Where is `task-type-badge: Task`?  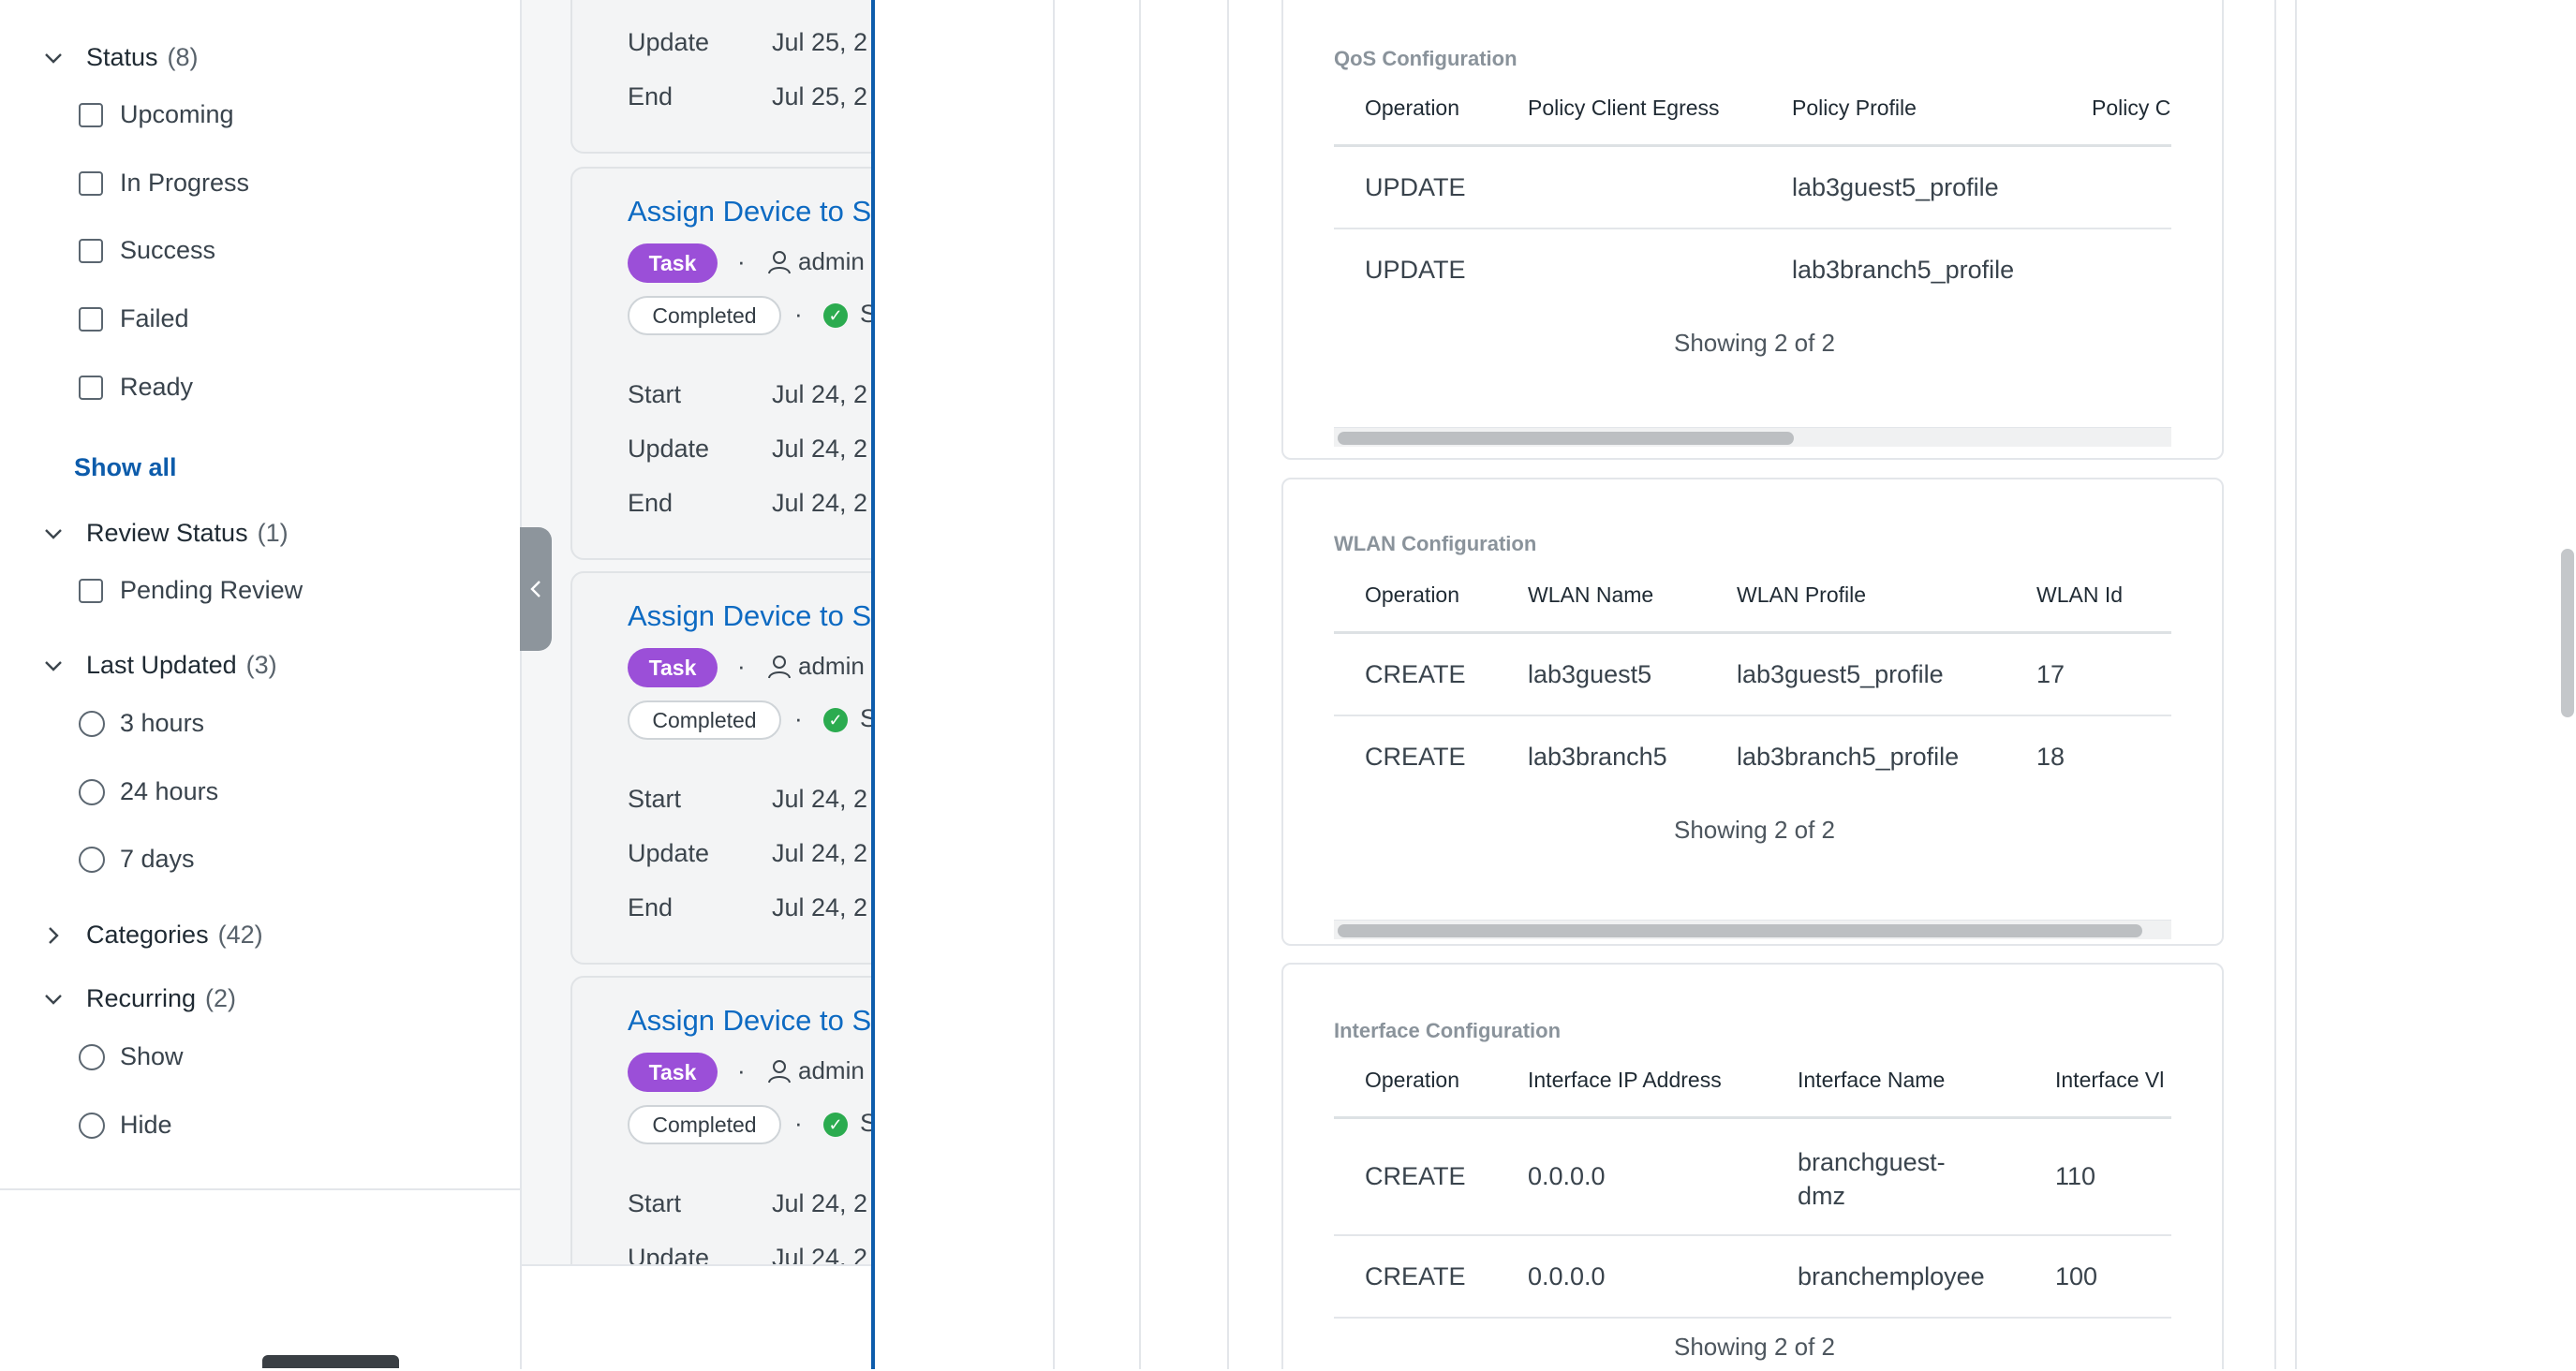 task-type-badge: Task is located at coordinates (673, 668).